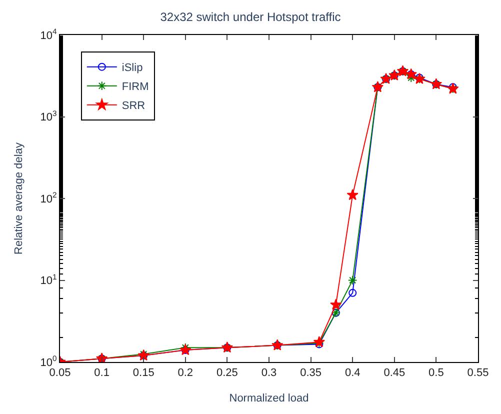 Image resolution: width=501 pixels, height=414 pixels. What do you see at coordinates (135, 87) in the screenshot?
I see `legend-label: FIRM` at bounding box center [135, 87].